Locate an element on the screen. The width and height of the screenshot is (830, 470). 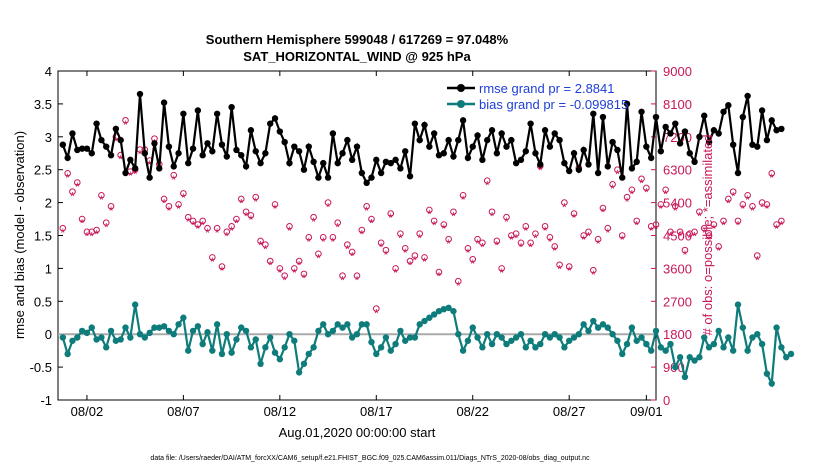
y-left-tick-label: 0 is located at coordinates (48, 334).